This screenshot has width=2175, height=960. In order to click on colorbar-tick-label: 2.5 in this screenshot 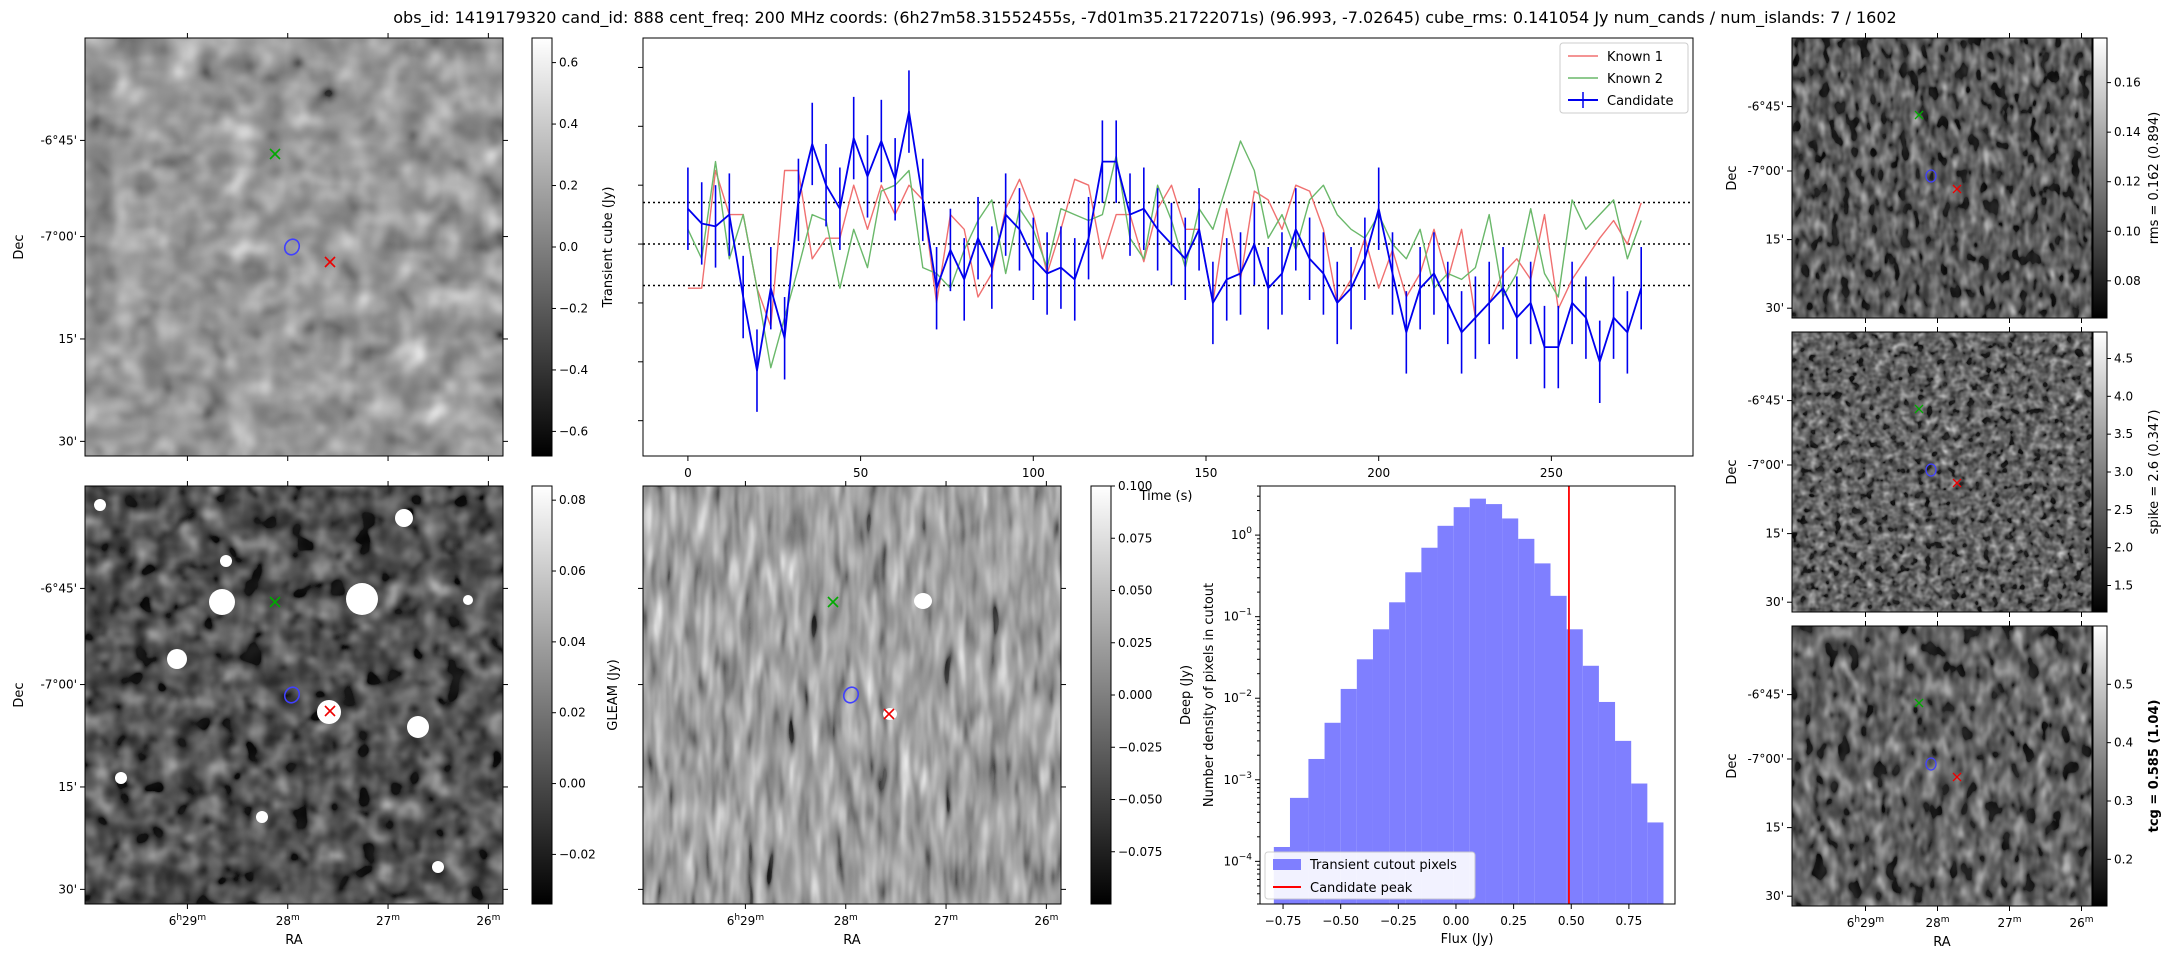, I will do `click(2123, 510)`.